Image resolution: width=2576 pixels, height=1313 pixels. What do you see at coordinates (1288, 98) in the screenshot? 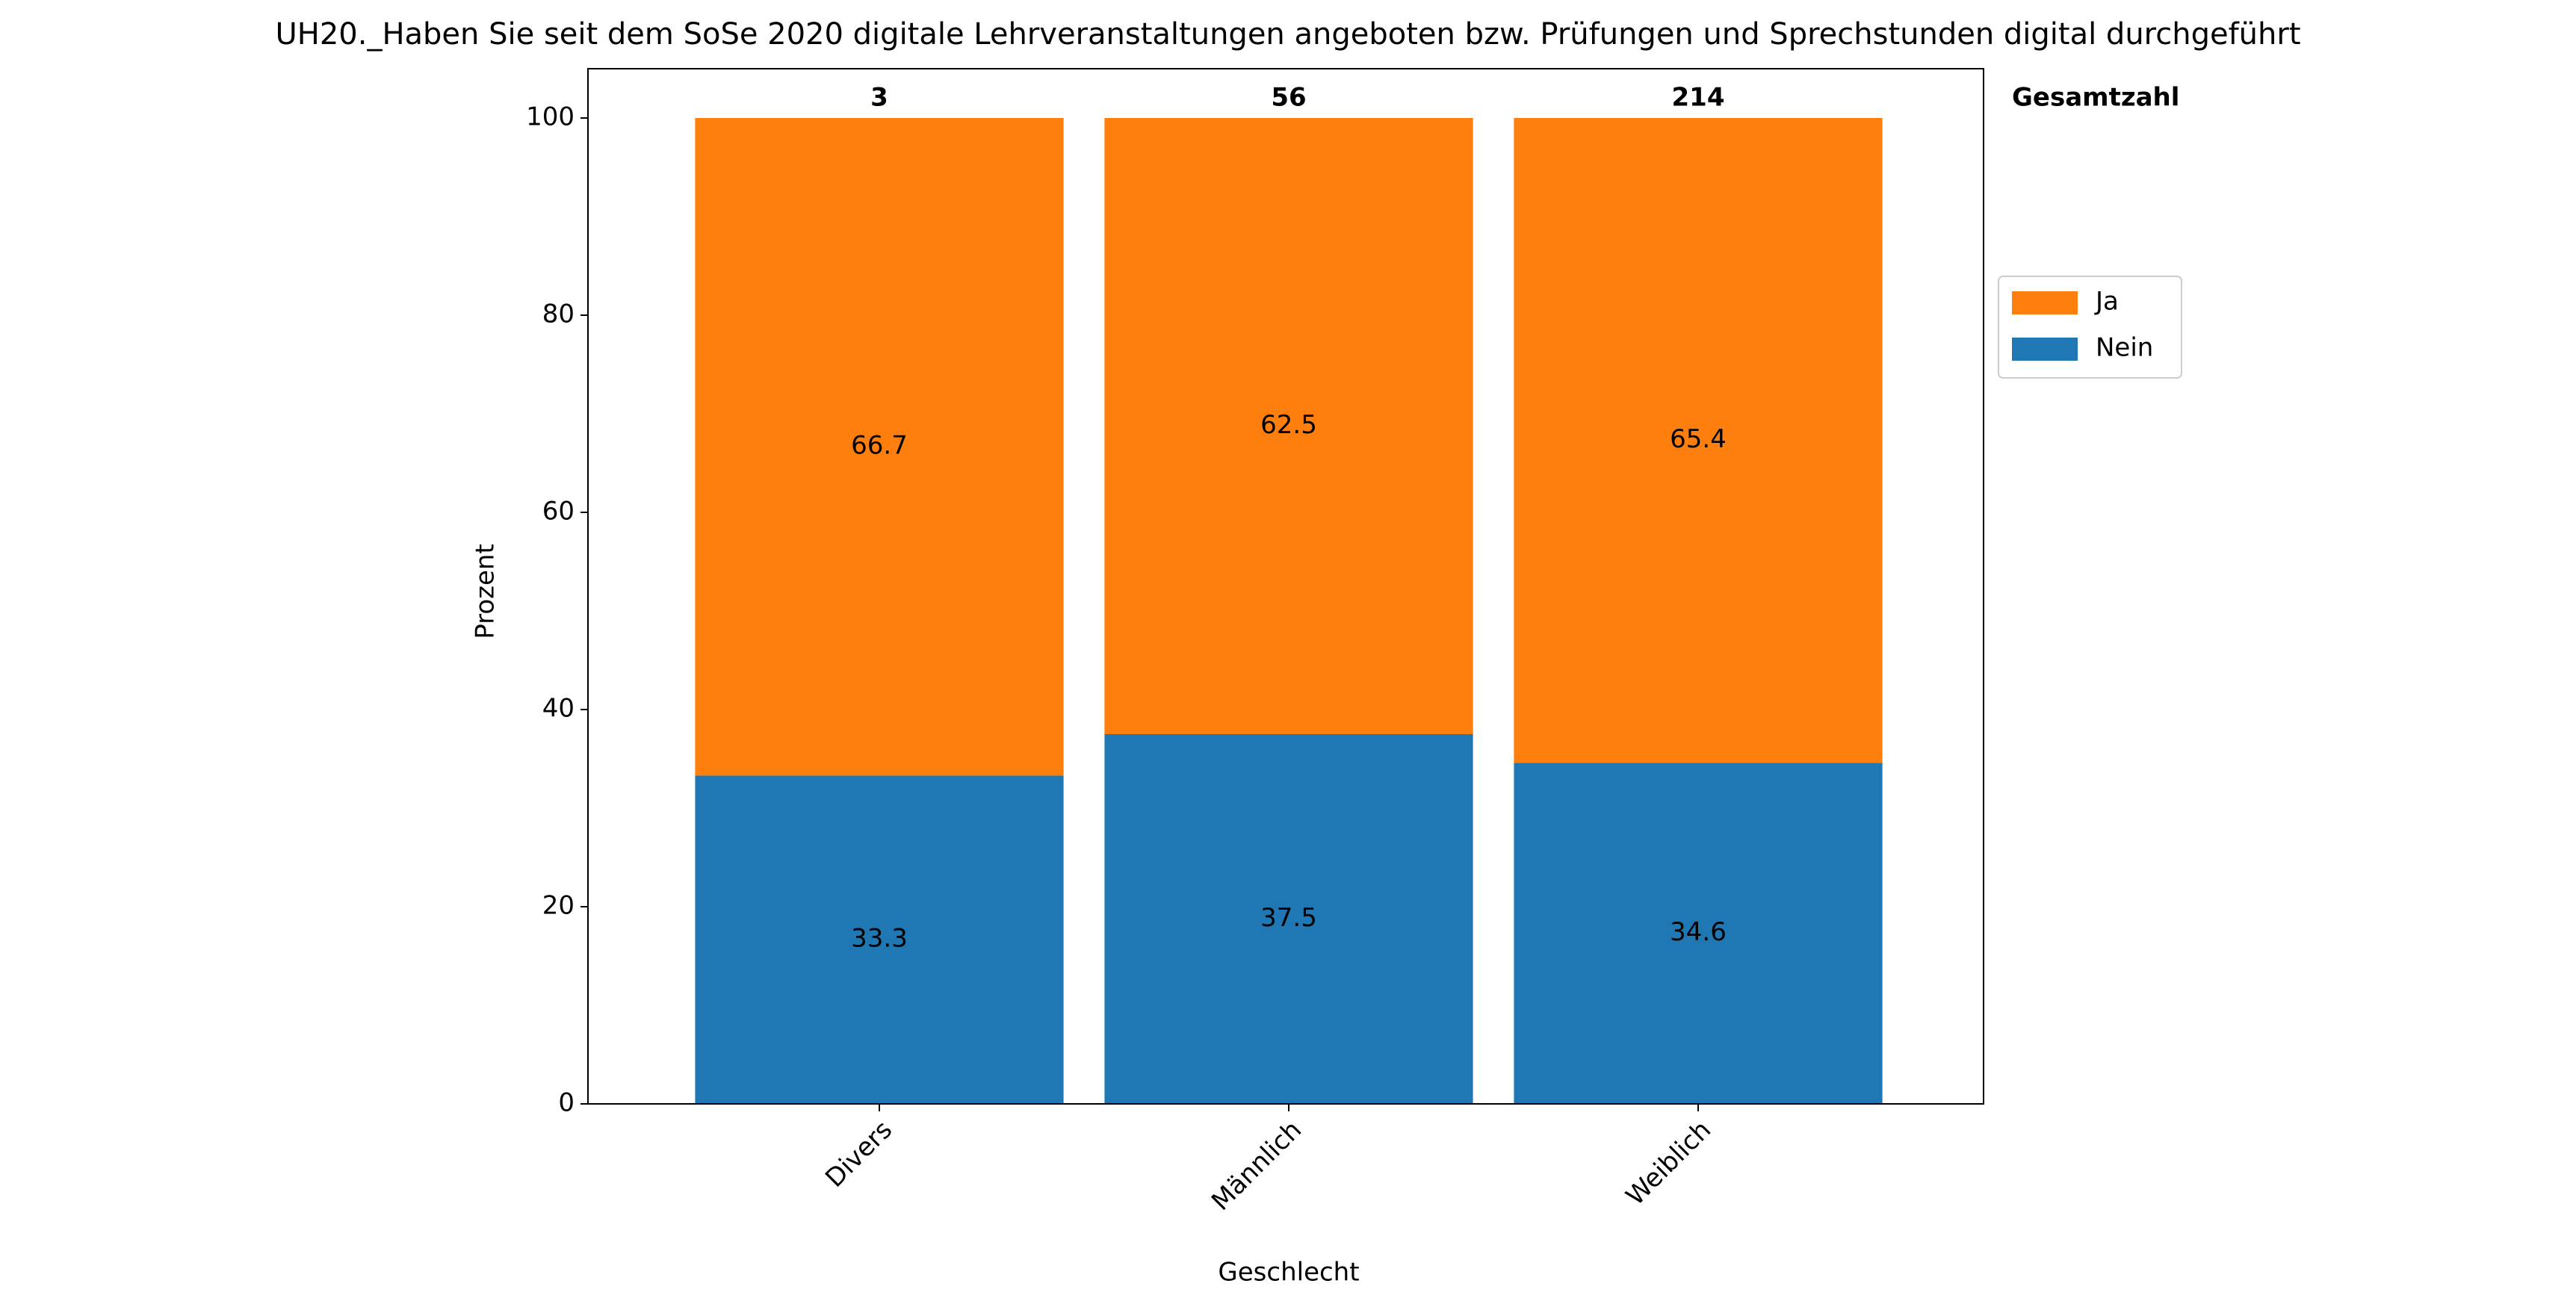
I see `total-label: 56` at bounding box center [1288, 98].